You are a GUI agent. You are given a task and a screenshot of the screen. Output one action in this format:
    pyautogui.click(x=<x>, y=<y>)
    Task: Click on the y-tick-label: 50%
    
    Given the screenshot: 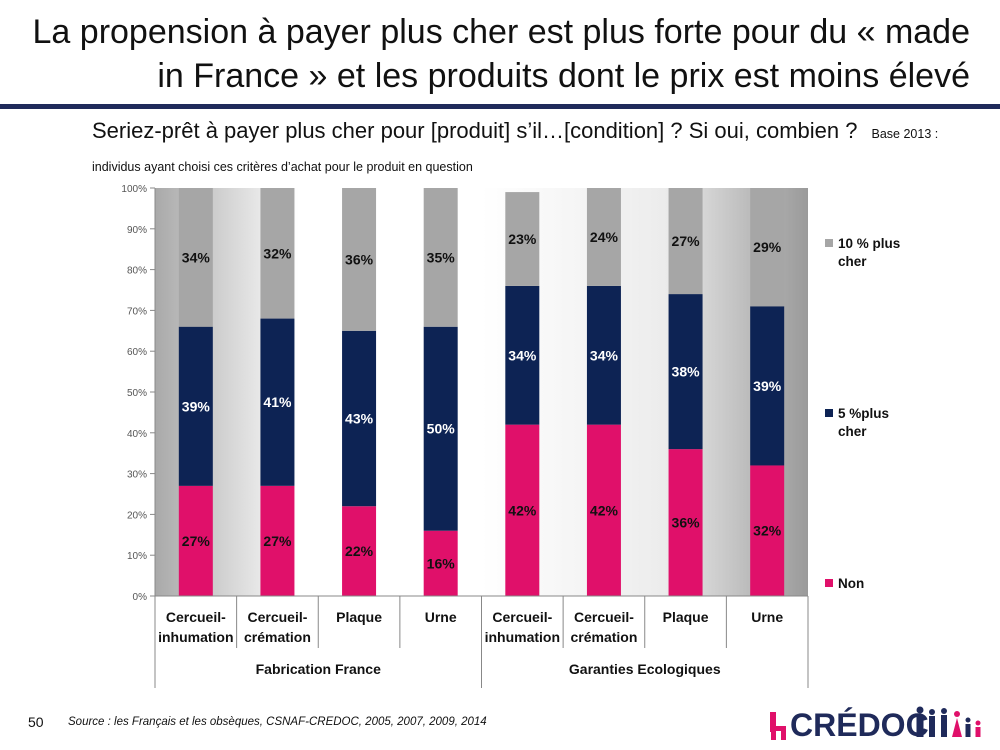 What is the action you would take?
    pyautogui.click(x=137, y=393)
    